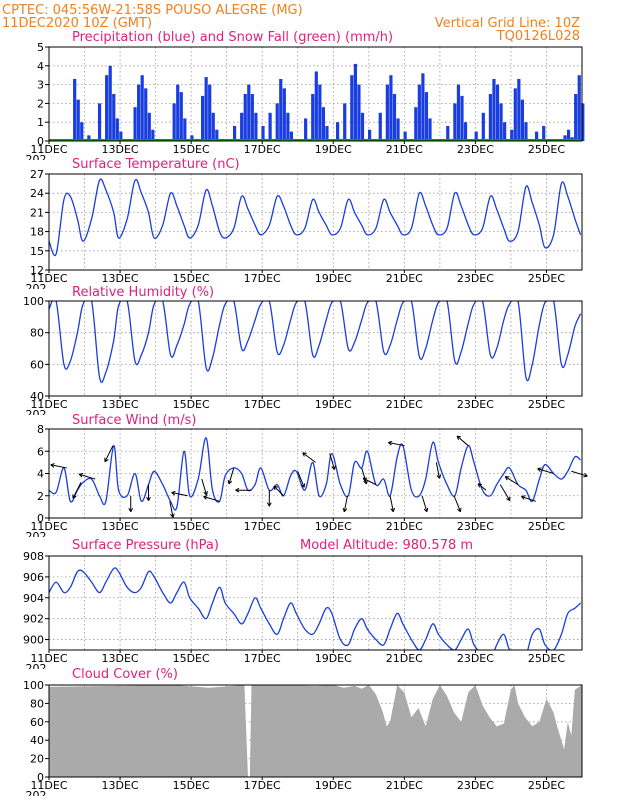 The image size is (618, 800). What do you see at coordinates (546, 404) in the screenshot?
I see `xtick-rh-7: 25DEC` at bounding box center [546, 404].